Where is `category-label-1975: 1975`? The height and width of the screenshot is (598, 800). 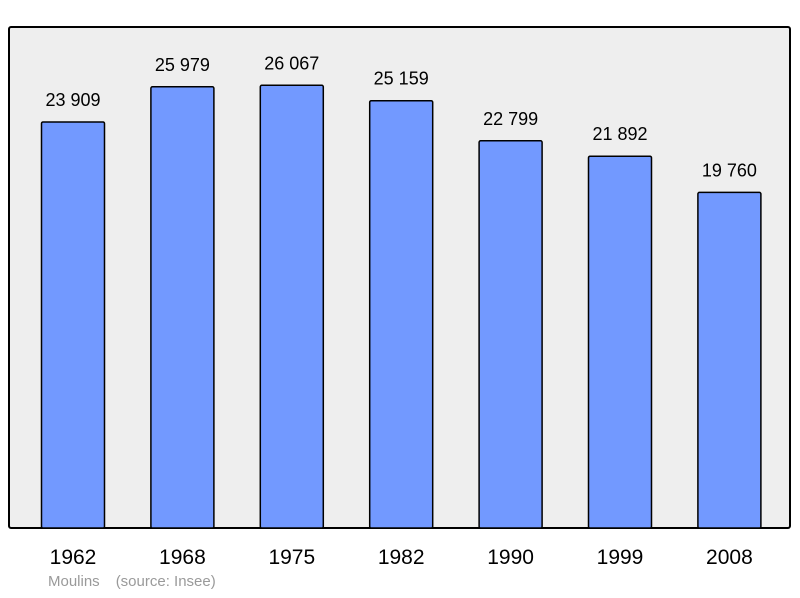 category-label-1975: 1975 is located at coordinates (291, 557).